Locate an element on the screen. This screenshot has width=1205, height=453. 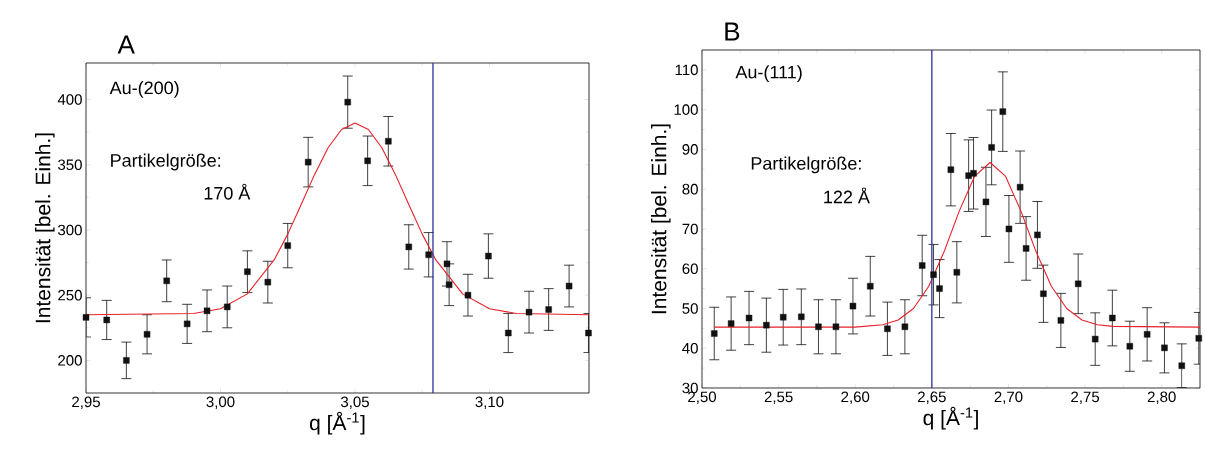
y-tick-label: 70 is located at coordinates (690, 229).